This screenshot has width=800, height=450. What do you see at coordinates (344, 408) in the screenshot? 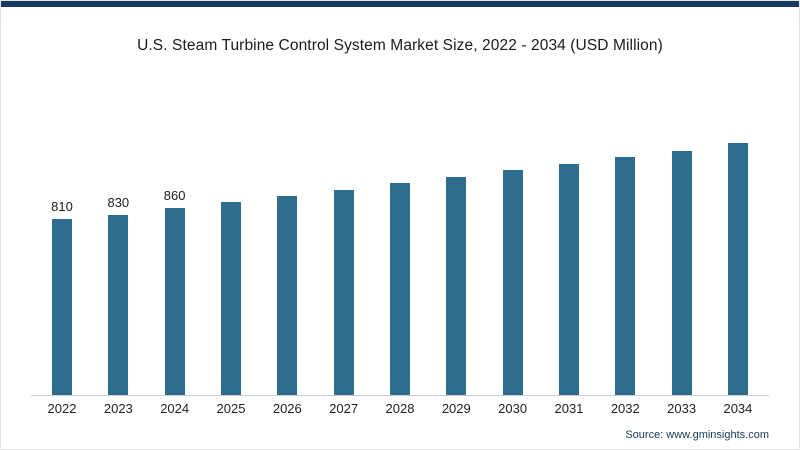
I see `x-tick-label: 2027` at bounding box center [344, 408].